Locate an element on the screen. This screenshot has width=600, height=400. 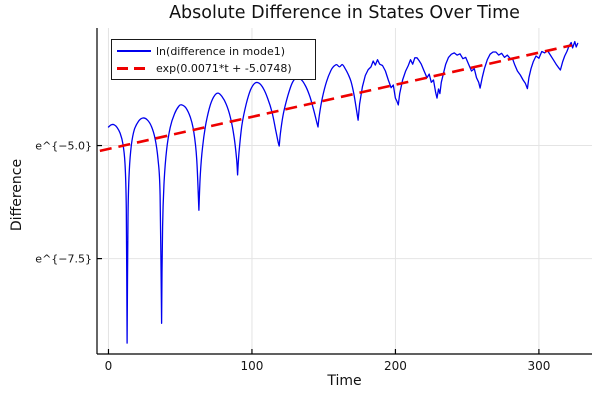
legend-item-ln-difference: ln(difference in mode1) is located at coordinates (213, 51).